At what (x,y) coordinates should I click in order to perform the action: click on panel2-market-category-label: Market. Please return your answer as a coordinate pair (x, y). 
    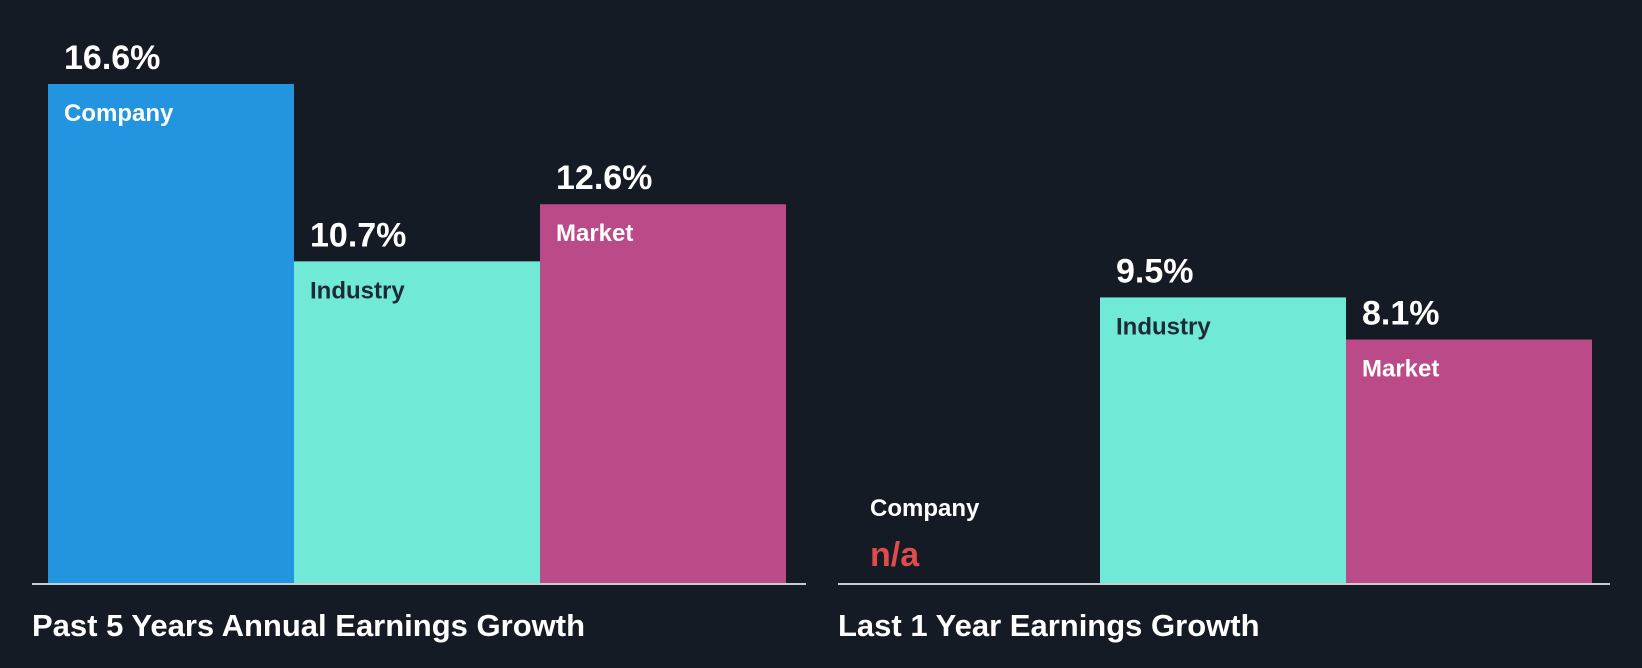
    Looking at the image, I should click on (1400, 369).